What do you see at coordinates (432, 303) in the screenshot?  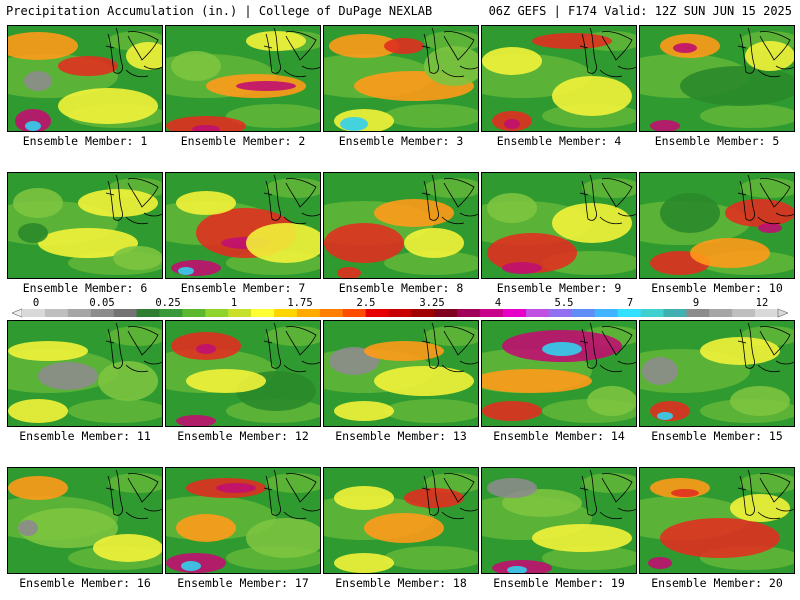 I see `colorbar-tick-label: 3.25` at bounding box center [432, 303].